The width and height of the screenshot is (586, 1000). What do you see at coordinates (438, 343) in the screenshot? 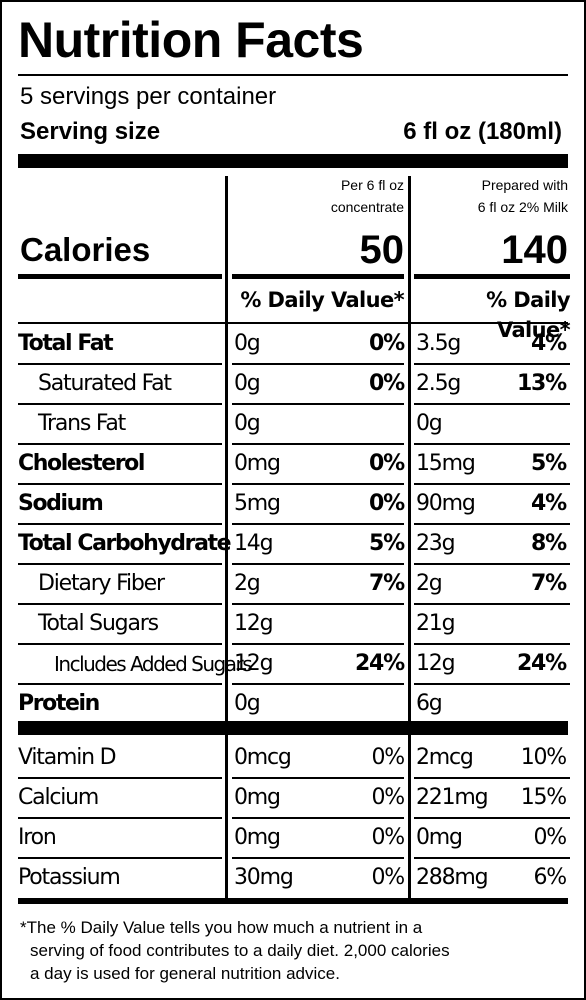
I see `amount-column-2: 3.5g` at bounding box center [438, 343].